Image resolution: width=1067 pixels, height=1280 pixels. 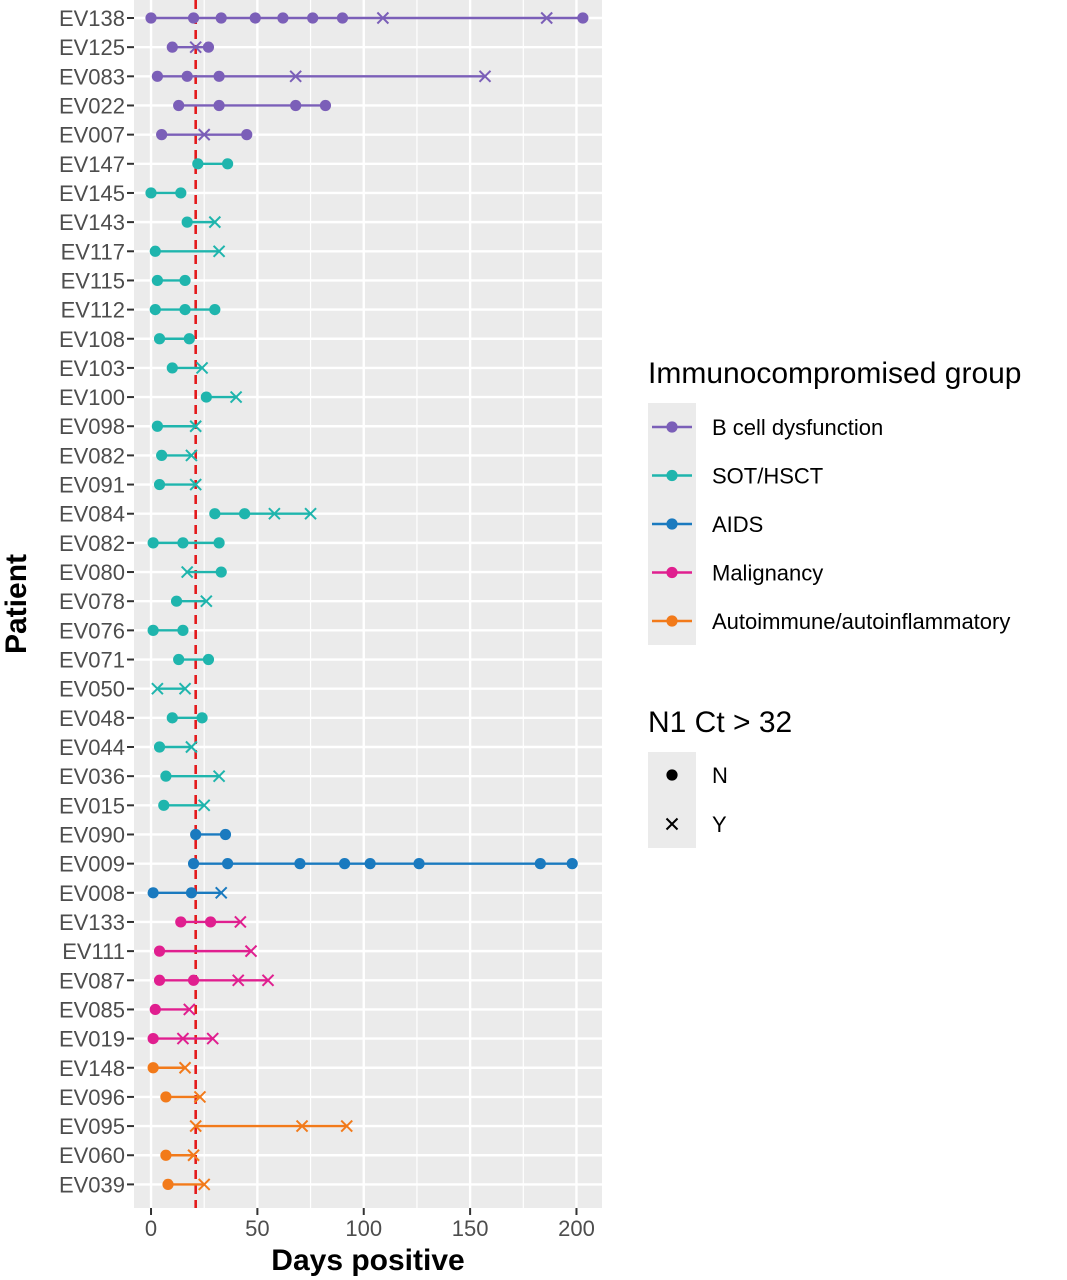 What do you see at coordinates (93, 280) in the screenshot?
I see `y-tick-label: EV115` at bounding box center [93, 280].